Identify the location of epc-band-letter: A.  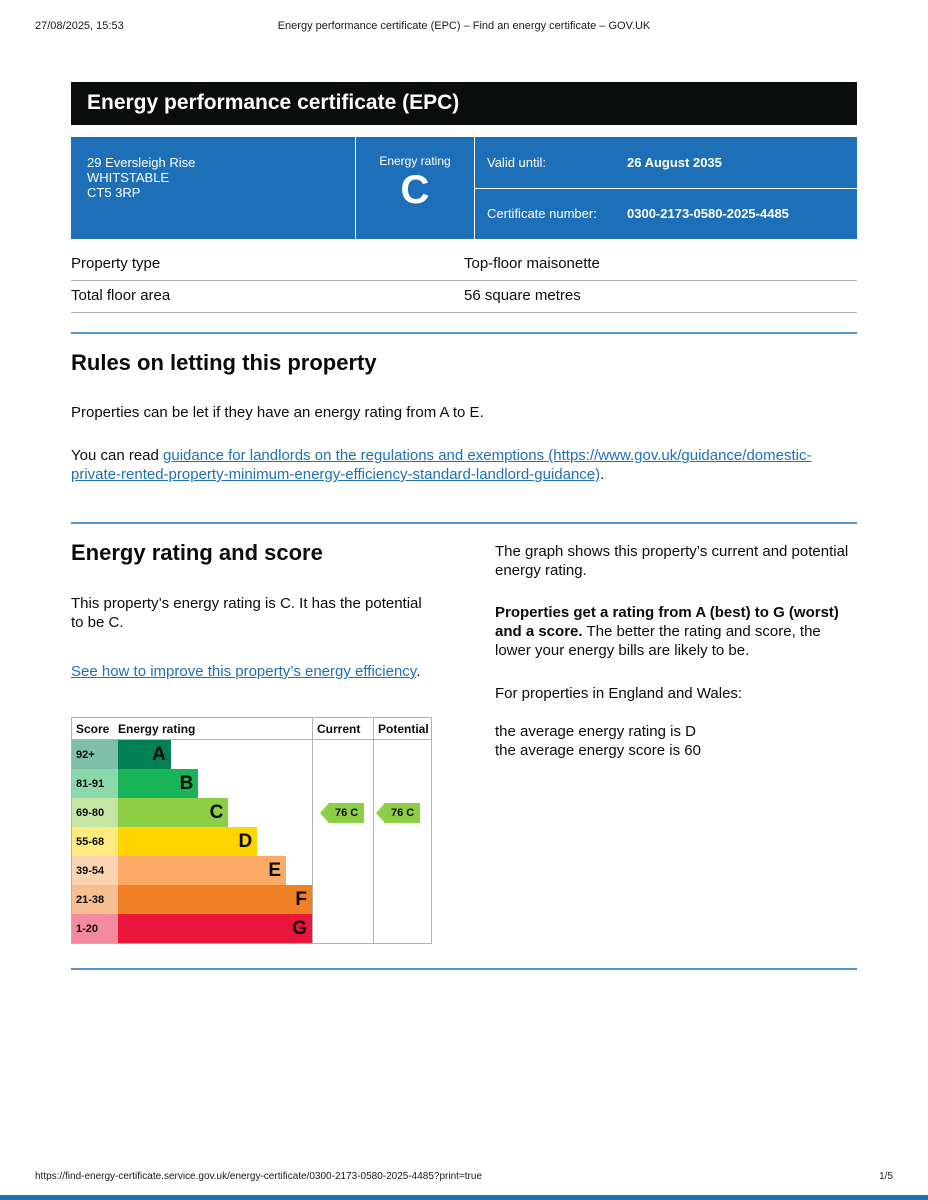
(159, 754).